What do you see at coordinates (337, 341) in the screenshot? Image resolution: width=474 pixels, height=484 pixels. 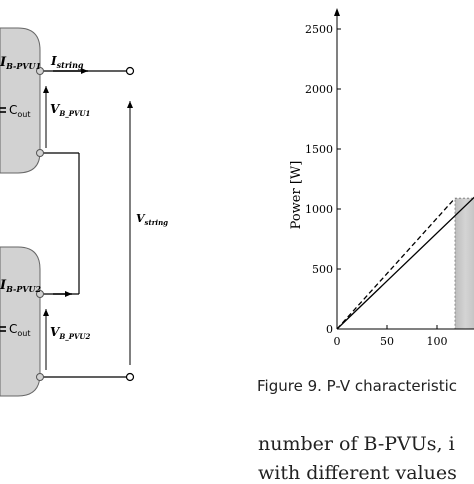 I see `x-tick-label: 0` at bounding box center [337, 341].